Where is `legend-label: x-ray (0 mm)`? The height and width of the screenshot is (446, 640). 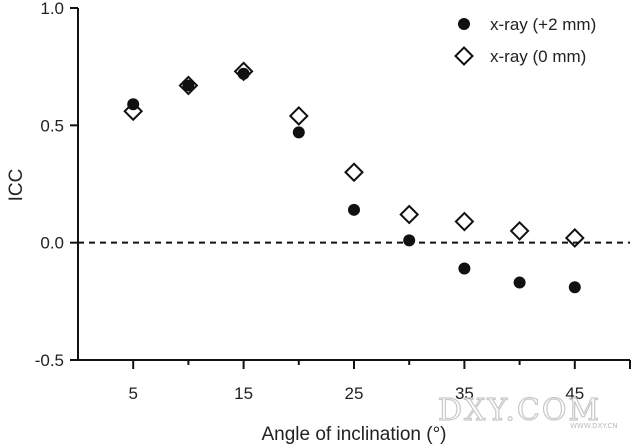
legend-label: x-ray (0 mm) is located at coordinates (538, 56).